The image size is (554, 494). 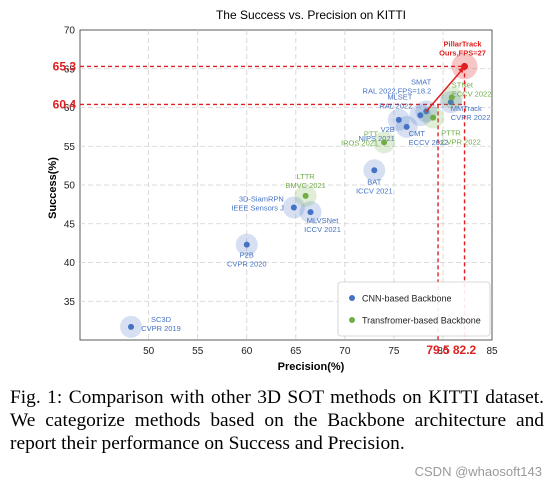 What do you see at coordinates (311, 15) in the screenshot?
I see `chart-title: The Success vs. Precision on KITTI` at bounding box center [311, 15].